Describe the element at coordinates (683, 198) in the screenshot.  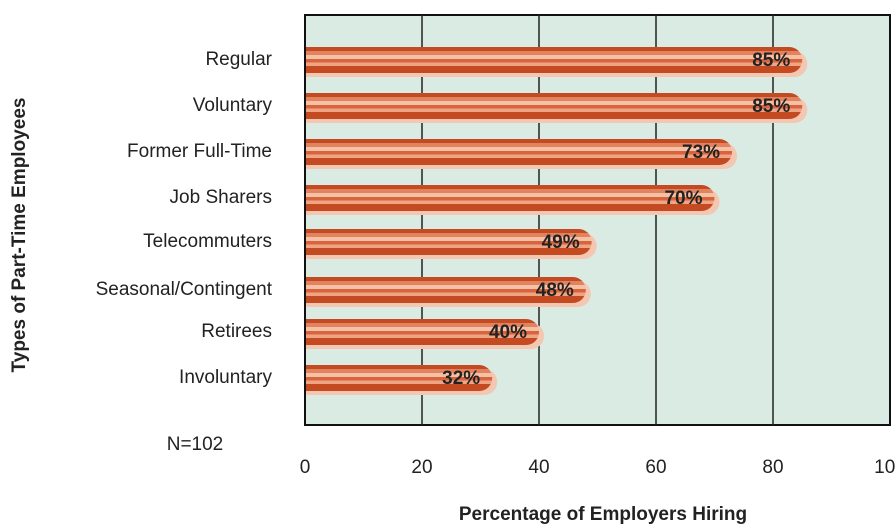
I see `data-label: 70%` at that location.